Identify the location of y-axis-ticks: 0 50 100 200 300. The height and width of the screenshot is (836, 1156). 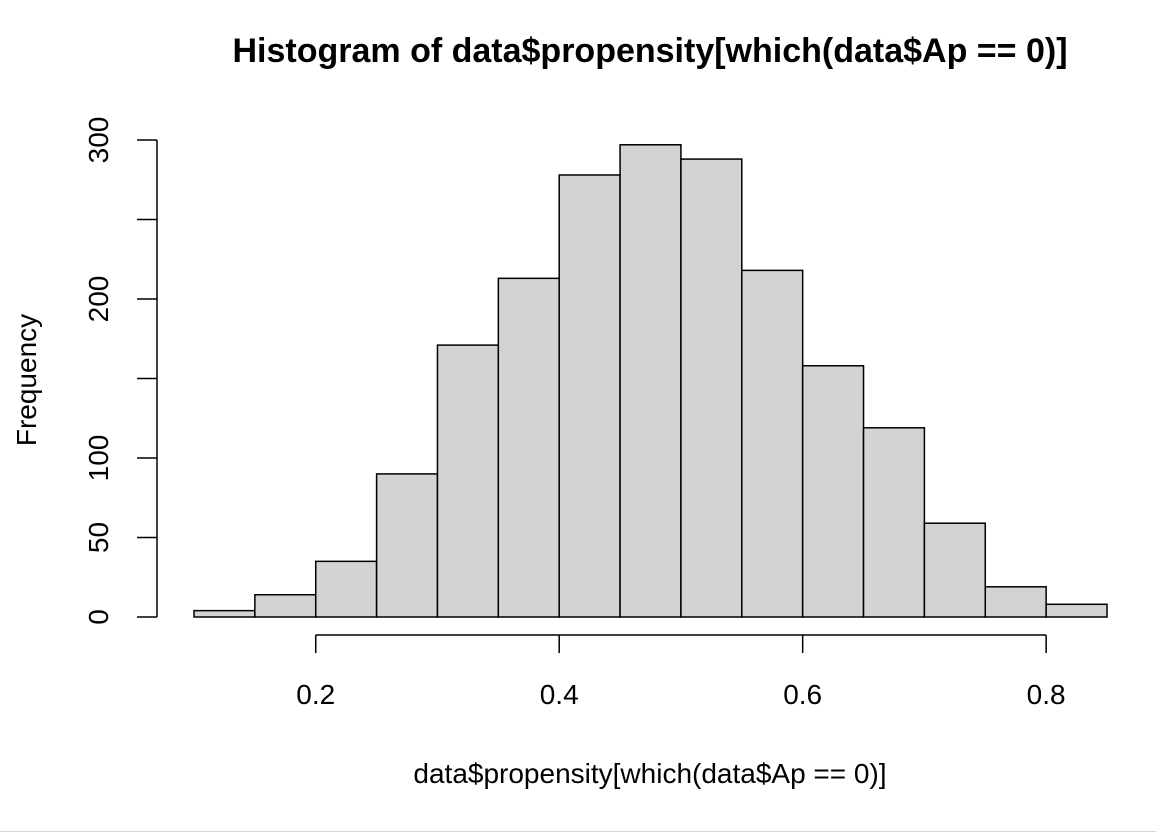
(120, 371).